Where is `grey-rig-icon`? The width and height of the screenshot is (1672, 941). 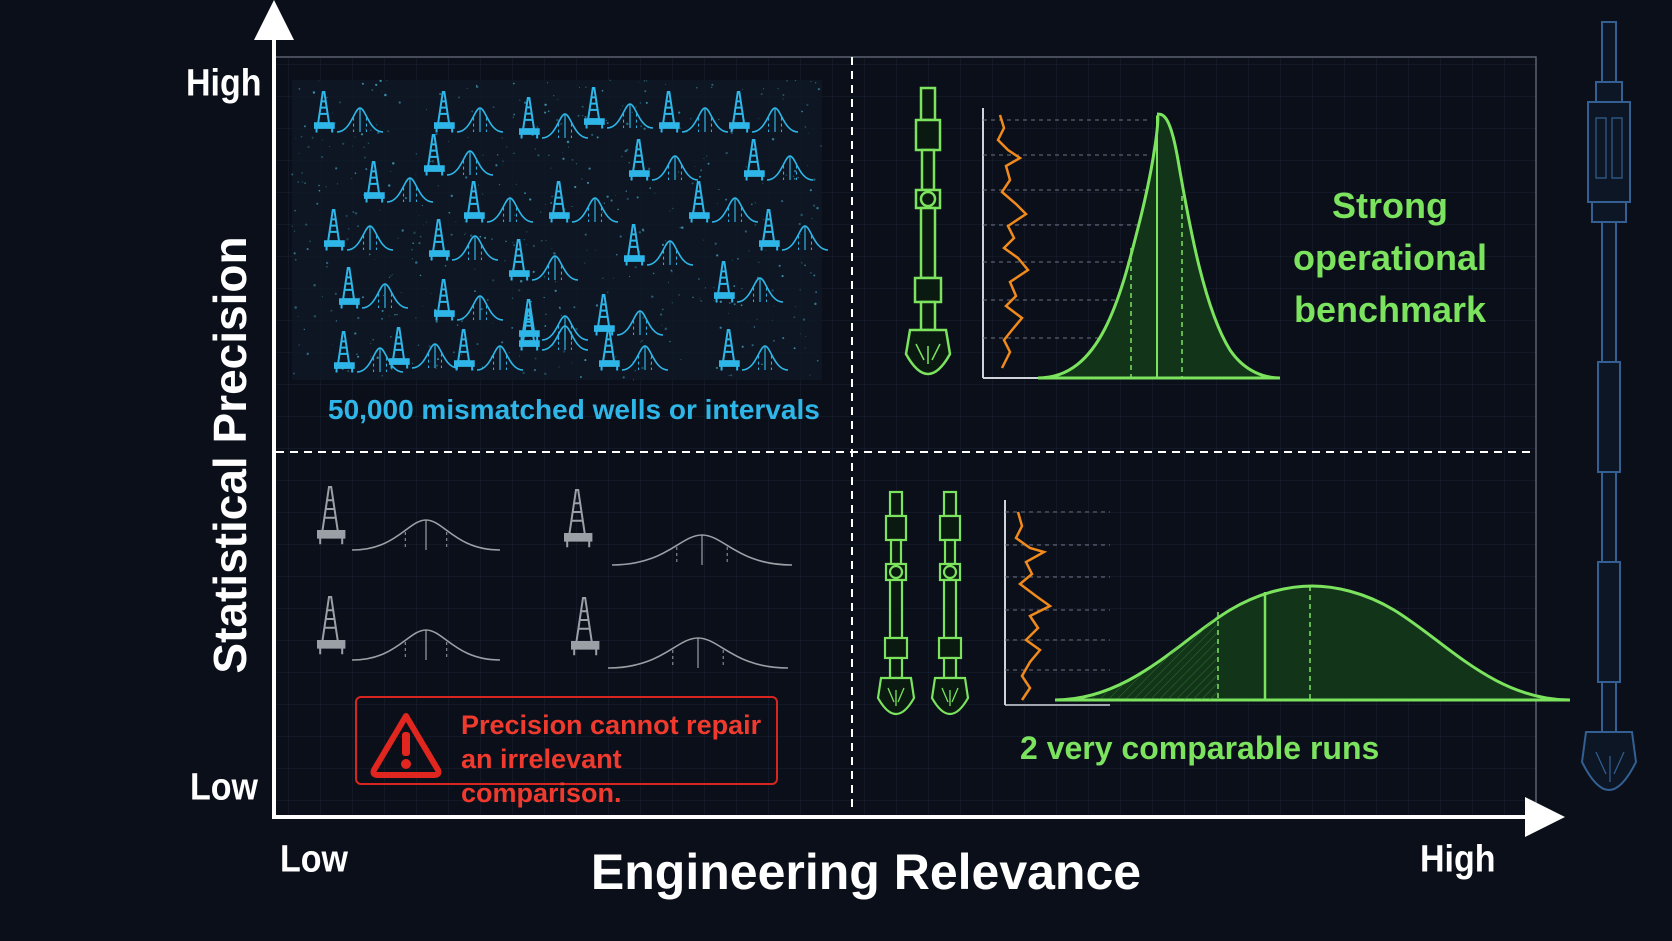
grey-rig-icon is located at coordinates (585, 626).